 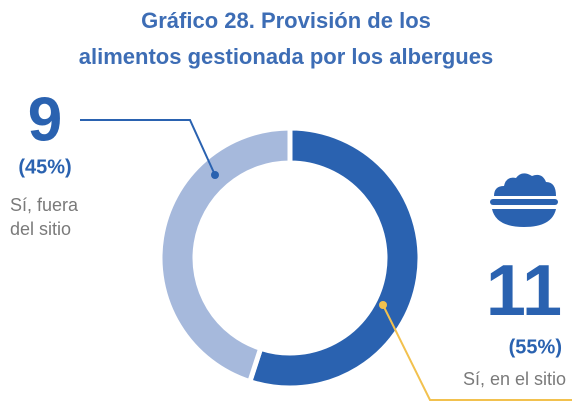 I want to click on category-label: Sí, en el sitio, so click(x=514, y=379).